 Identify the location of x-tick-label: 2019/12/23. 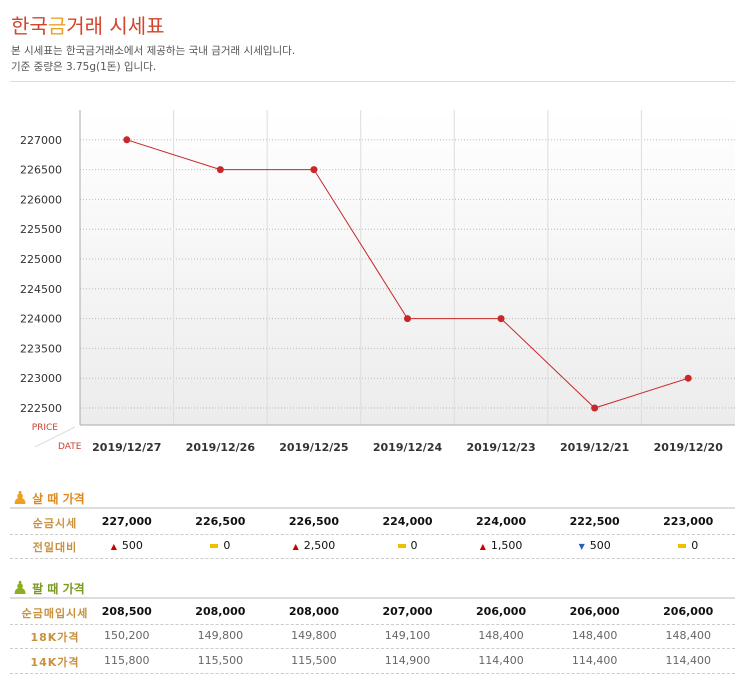
(500, 447).